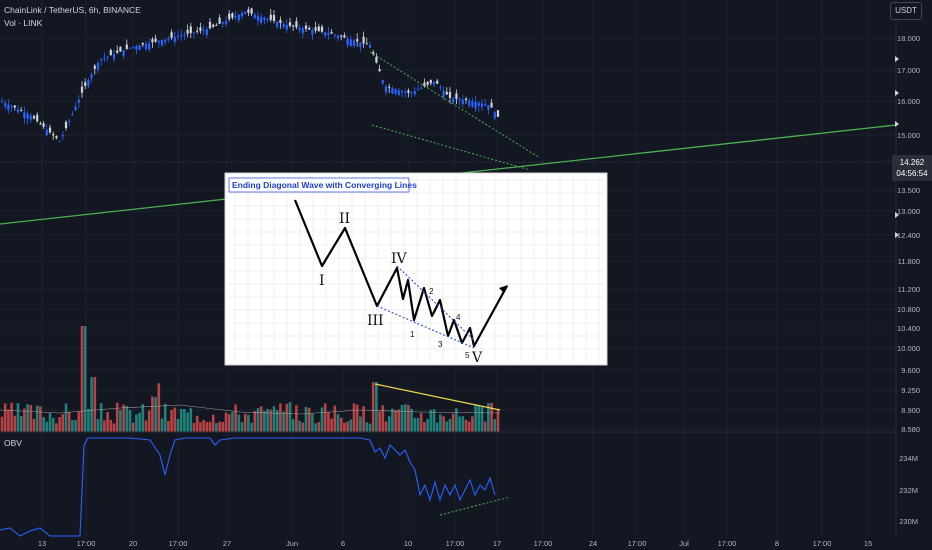  I want to click on obv-label: OBV, so click(13, 443).